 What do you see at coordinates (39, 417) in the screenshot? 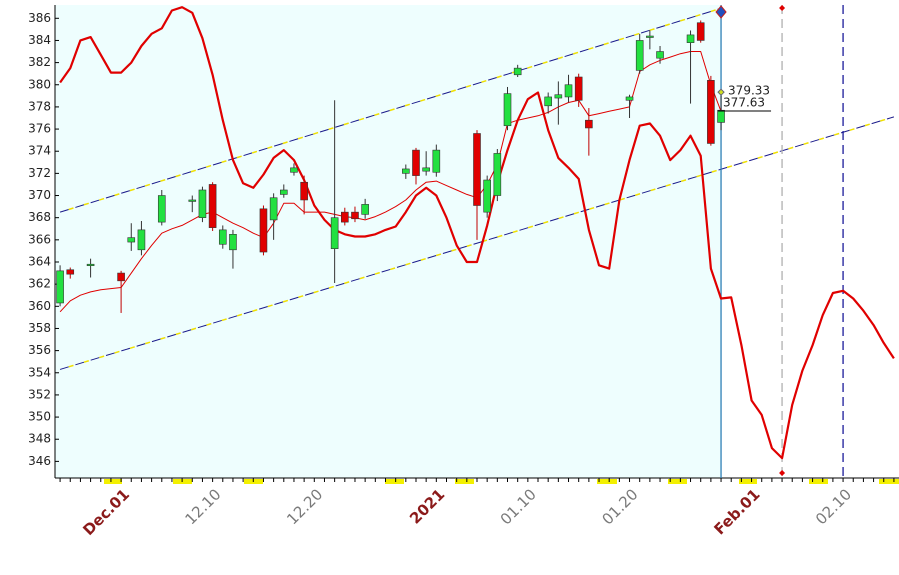
I see `y-tick-label: 350` at bounding box center [39, 417].